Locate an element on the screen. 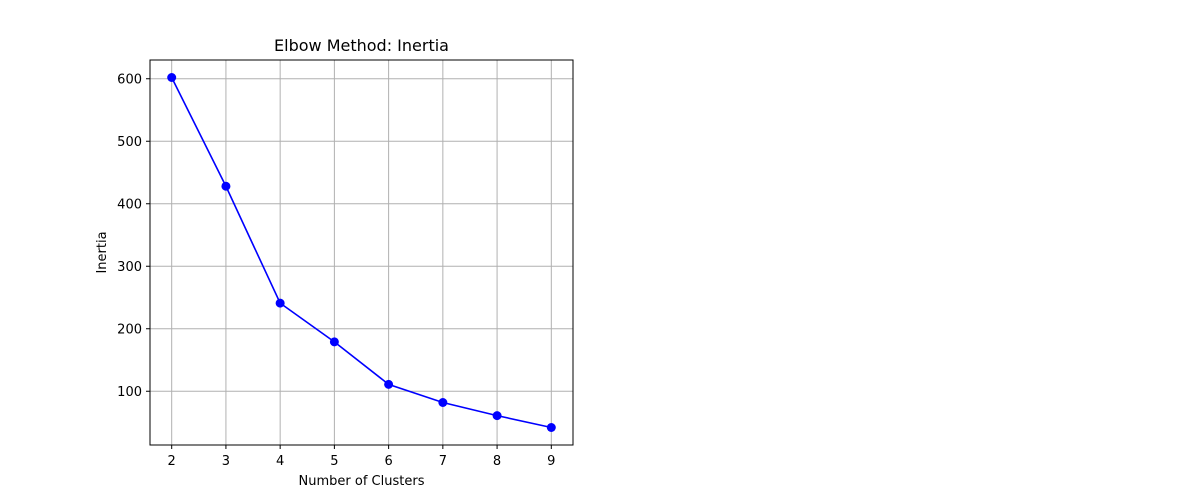  y-tick-label: 500 is located at coordinates (129, 142).